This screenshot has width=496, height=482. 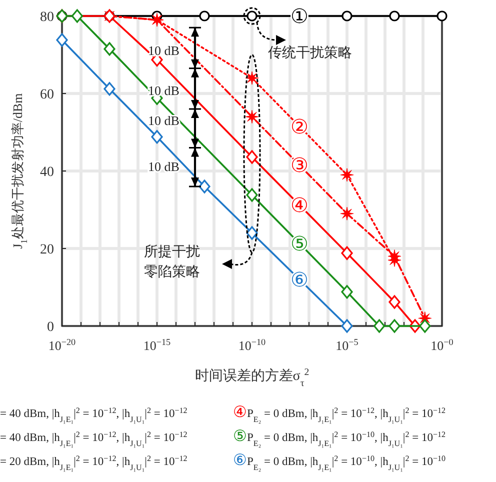 I want to click on series-label: ④, so click(x=299, y=206).